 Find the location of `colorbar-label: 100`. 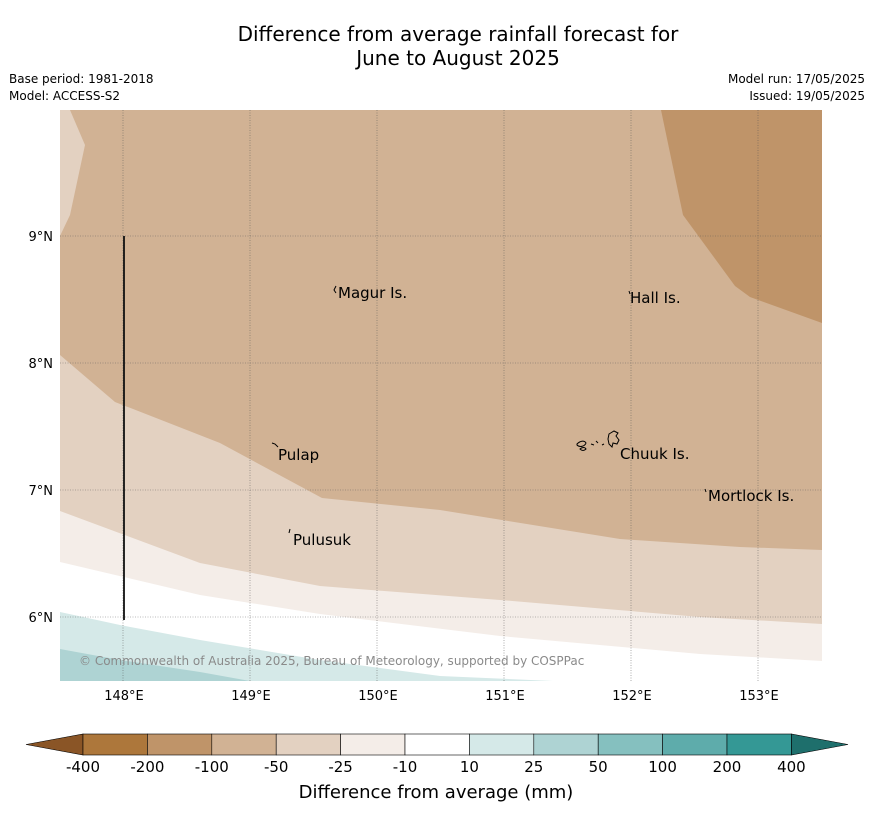

colorbar-label: 100 is located at coordinates (662, 767).